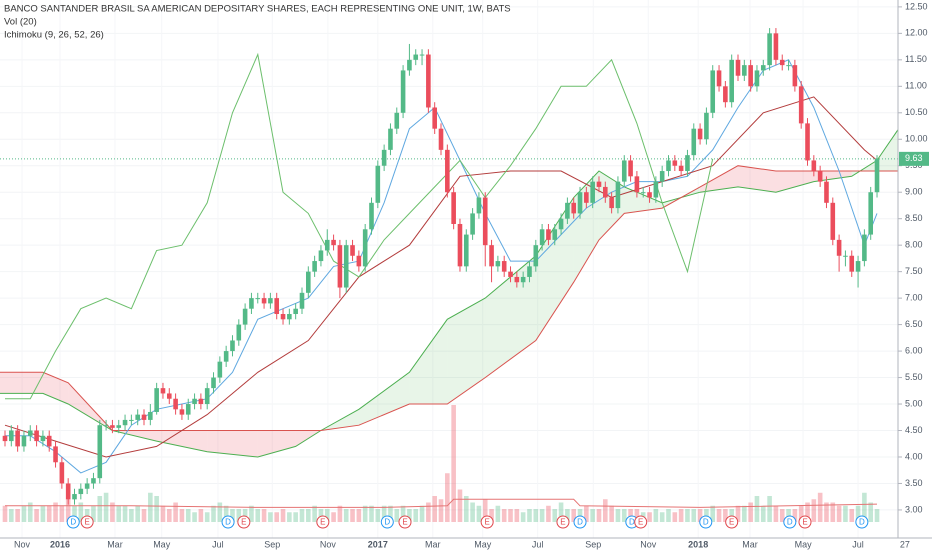 This screenshot has height=550, width=932. I want to click on y-tick-label: 8.00, so click(914, 245).